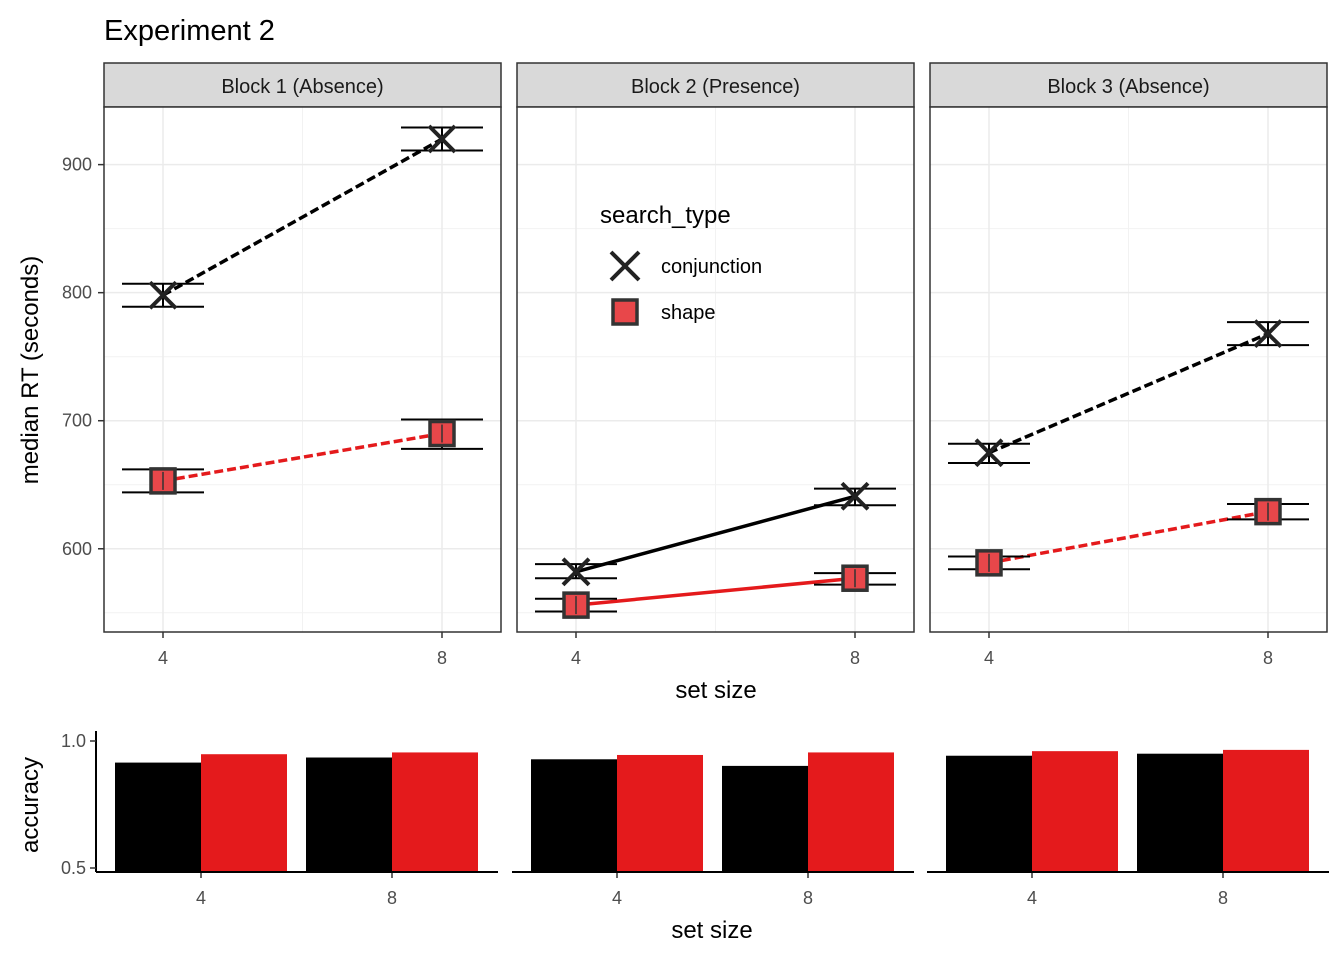  Describe the element at coordinates (77, 421) in the screenshot. I see `y-tick-label: 700` at that location.